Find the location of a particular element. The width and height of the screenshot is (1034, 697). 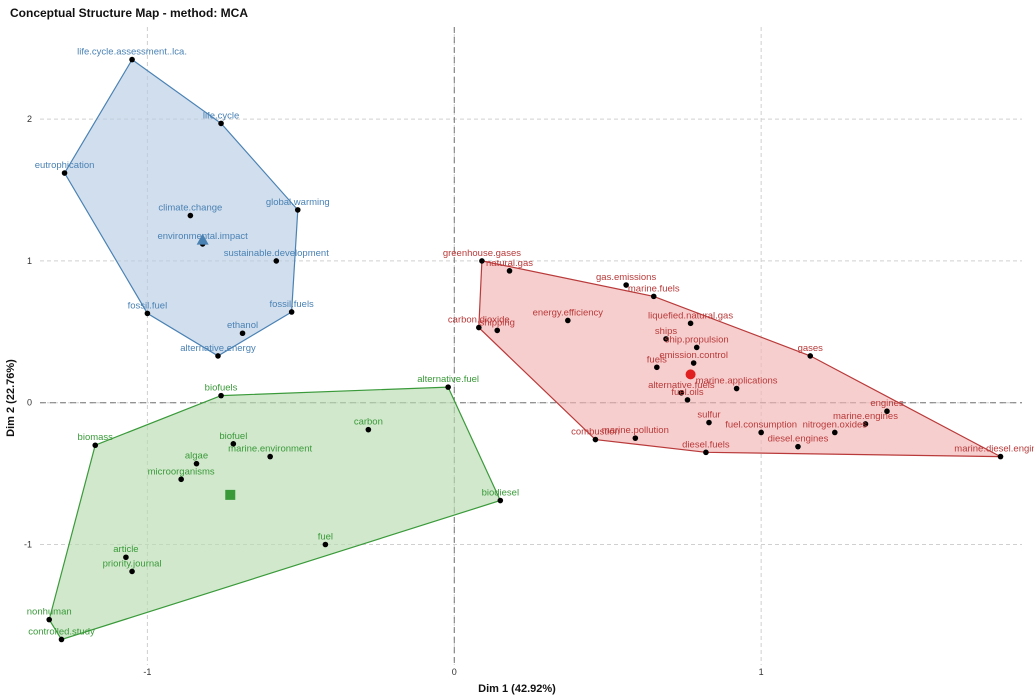

point-label: marine.applications is located at coordinates (737, 381).